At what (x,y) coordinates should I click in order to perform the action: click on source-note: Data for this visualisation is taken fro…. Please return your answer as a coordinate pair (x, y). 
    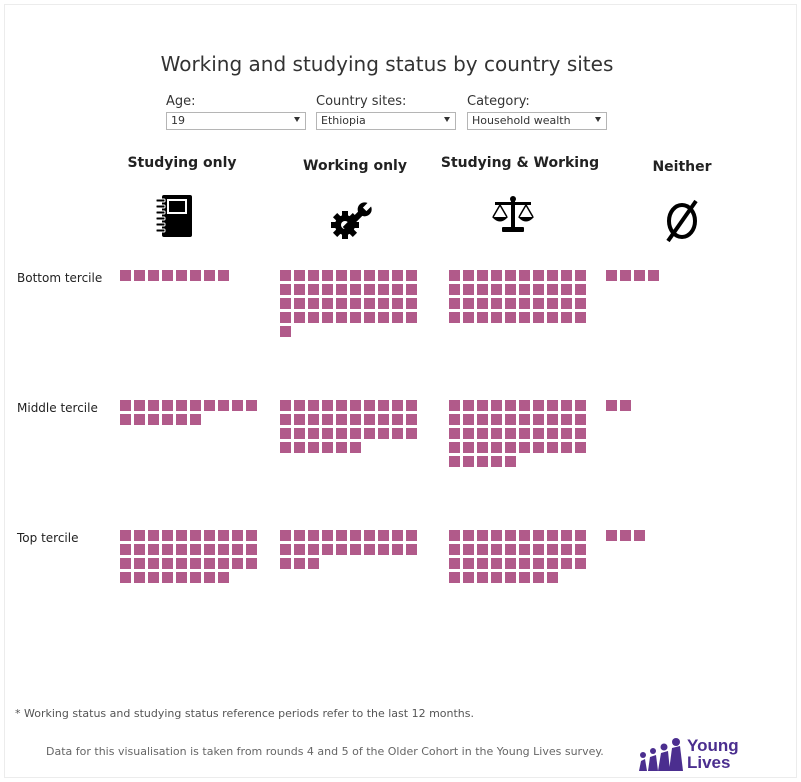
    Looking at the image, I should click on (325, 751).